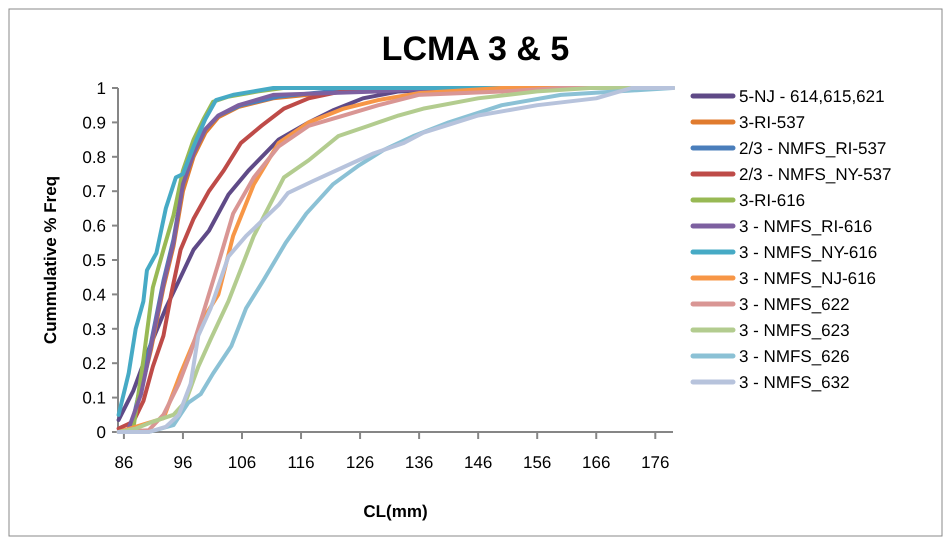 The image size is (951, 545). What do you see at coordinates (476, 49) in the screenshot?
I see `chart-title: LCMA 3 & 5` at bounding box center [476, 49].